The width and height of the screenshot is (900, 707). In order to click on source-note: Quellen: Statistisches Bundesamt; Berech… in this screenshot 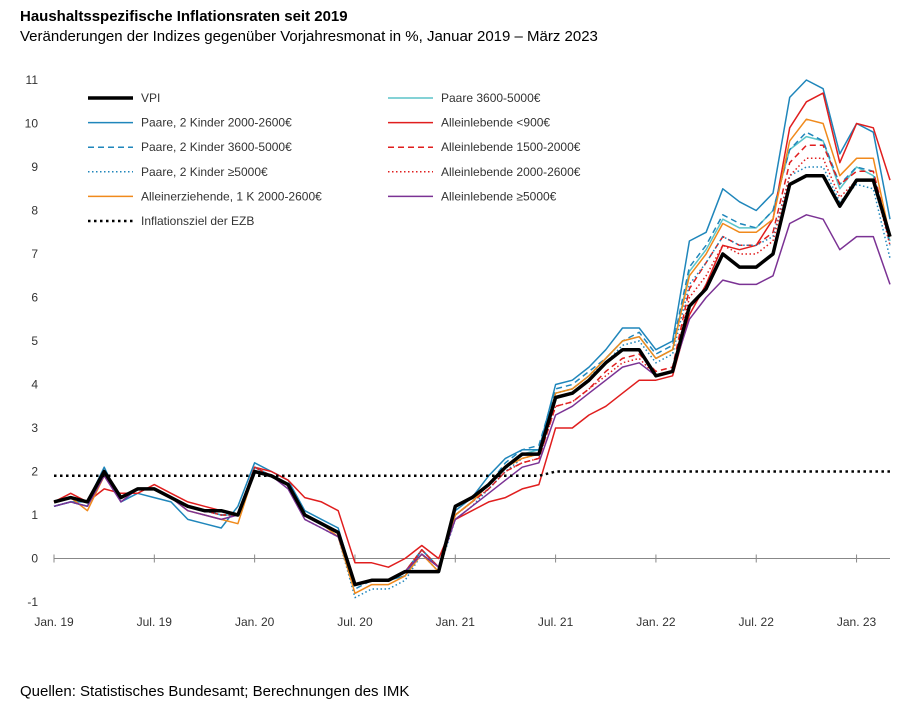, I will do `click(215, 691)`.